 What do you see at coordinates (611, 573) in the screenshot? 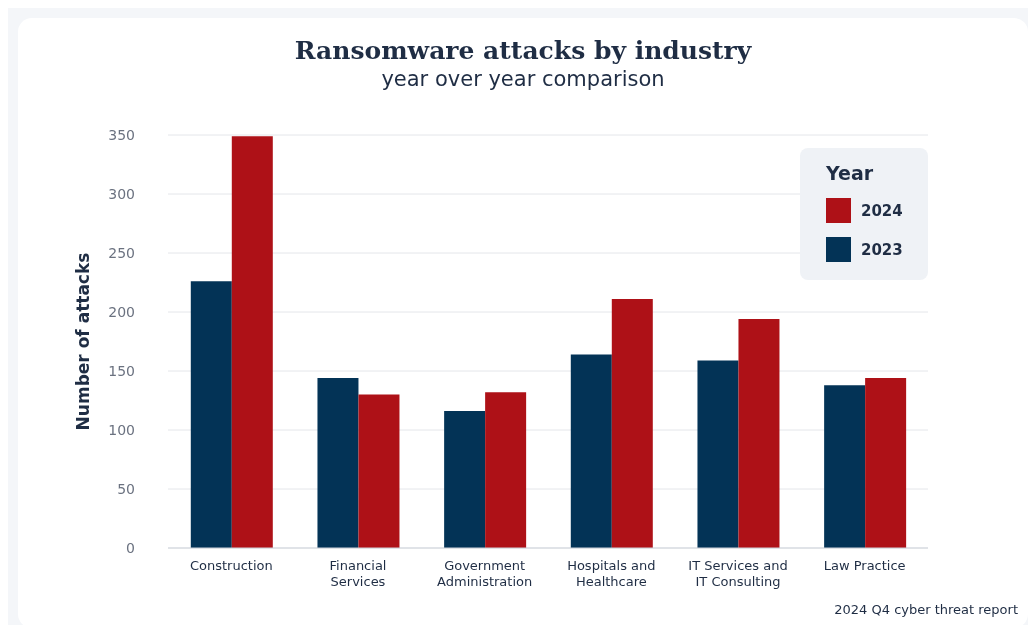
I see `x-tick-label: Hospitals and Healthcare` at bounding box center [611, 573].